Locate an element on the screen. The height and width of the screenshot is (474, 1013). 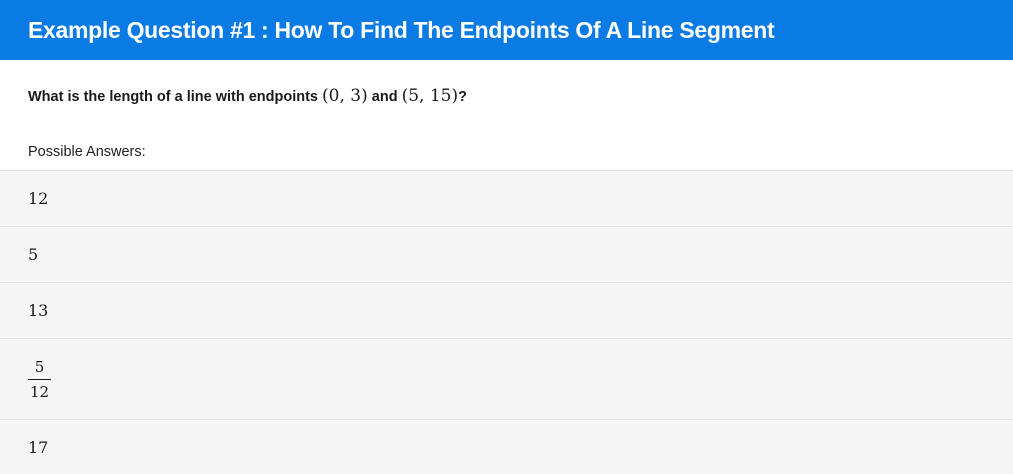
answer-value: 13 is located at coordinates (38, 310).